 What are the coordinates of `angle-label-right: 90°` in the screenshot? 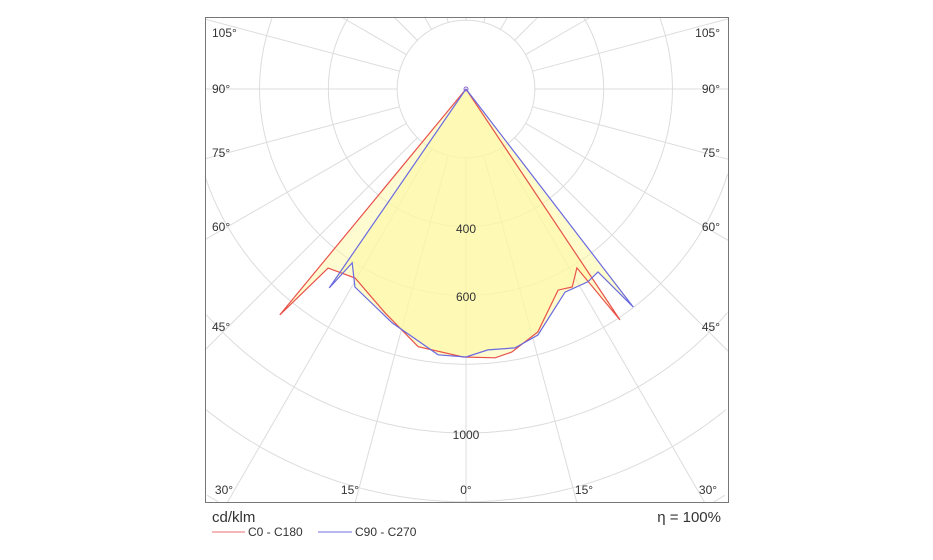 It's located at (711, 89).